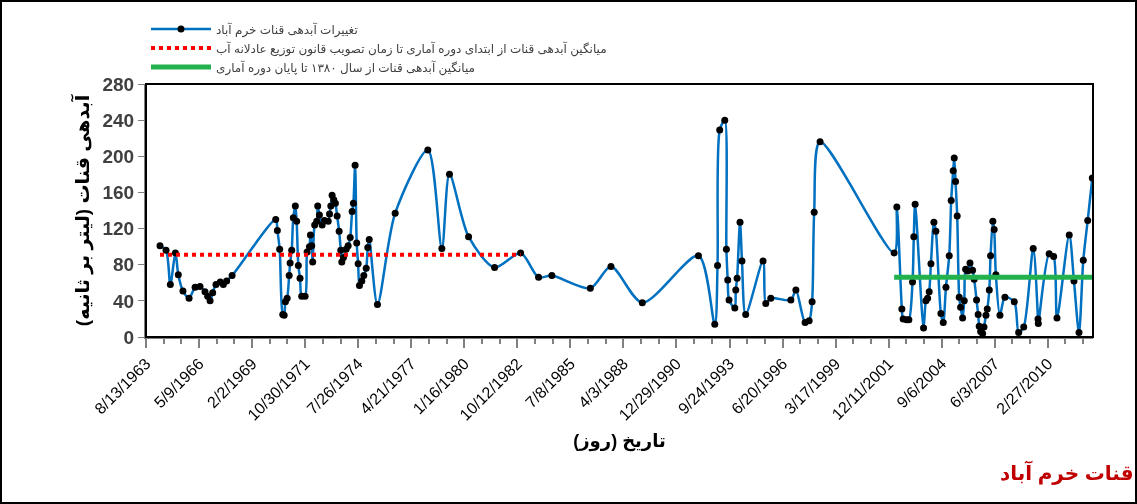 The height and width of the screenshot is (504, 1137). I want to click on legend-label: میانگین آبدهی قنات از سال ۱۳۸۰ تا پایان دوره آماری, so click(346, 67).